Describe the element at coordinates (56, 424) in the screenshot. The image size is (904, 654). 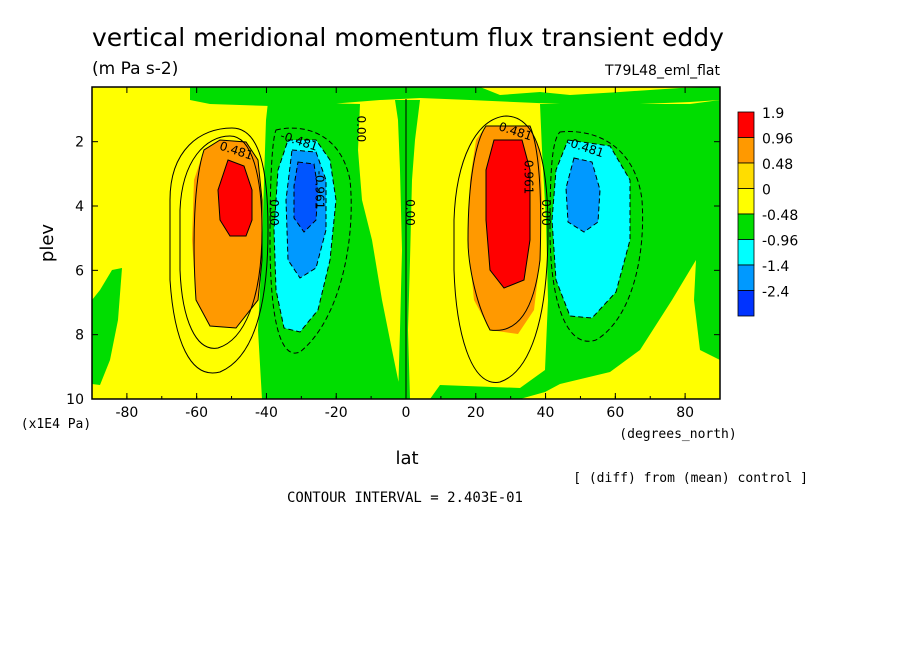
I see `y-units-label: (x1E4 Pa)` at that location.